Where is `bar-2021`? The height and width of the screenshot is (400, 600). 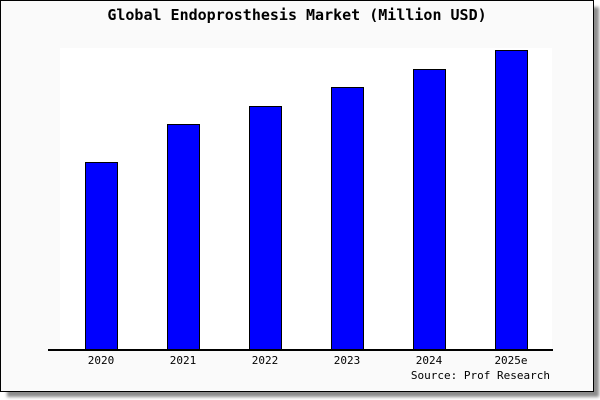
bar-2021 is located at coordinates (183, 237).